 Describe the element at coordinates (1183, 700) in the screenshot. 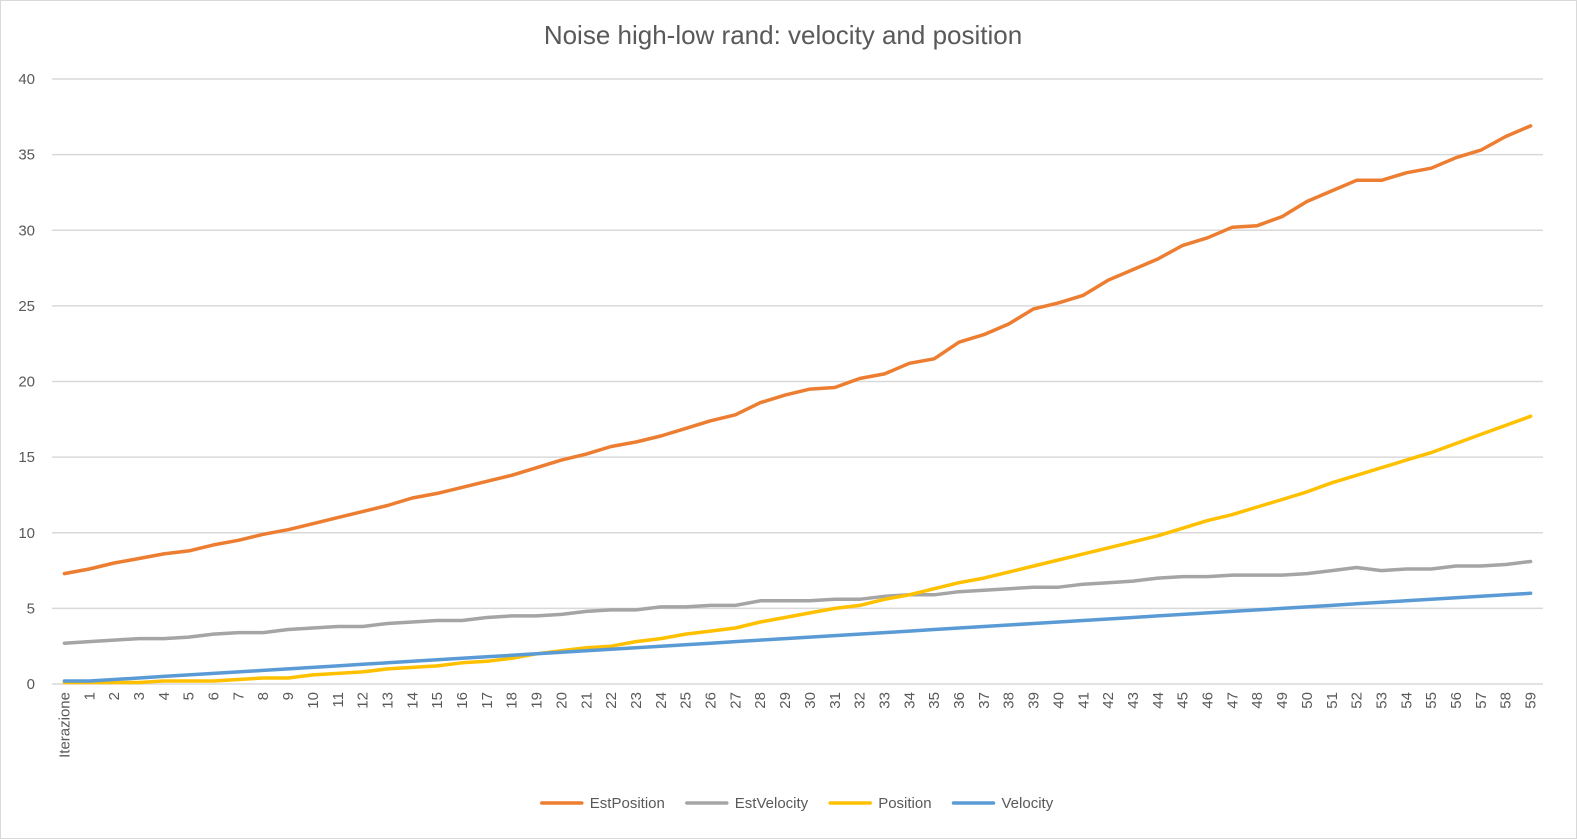

I see `x-tick-label: 45` at that location.